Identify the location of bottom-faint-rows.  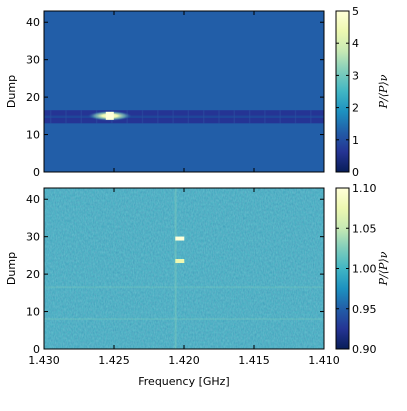
(184, 303).